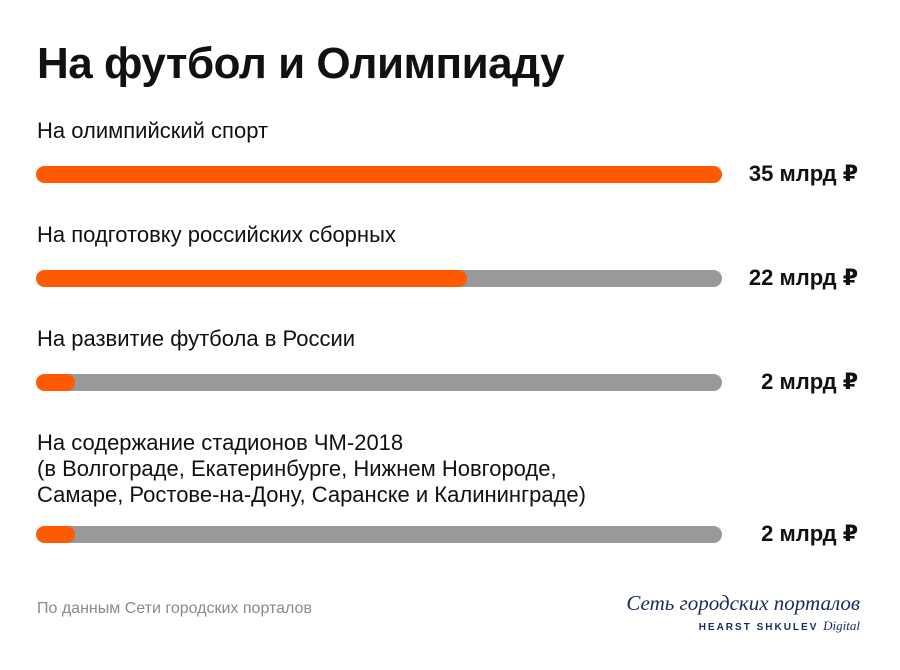 This screenshot has width=900, height=670. I want to click on bar-value-label: 22 млрд ₽, so click(803, 277).